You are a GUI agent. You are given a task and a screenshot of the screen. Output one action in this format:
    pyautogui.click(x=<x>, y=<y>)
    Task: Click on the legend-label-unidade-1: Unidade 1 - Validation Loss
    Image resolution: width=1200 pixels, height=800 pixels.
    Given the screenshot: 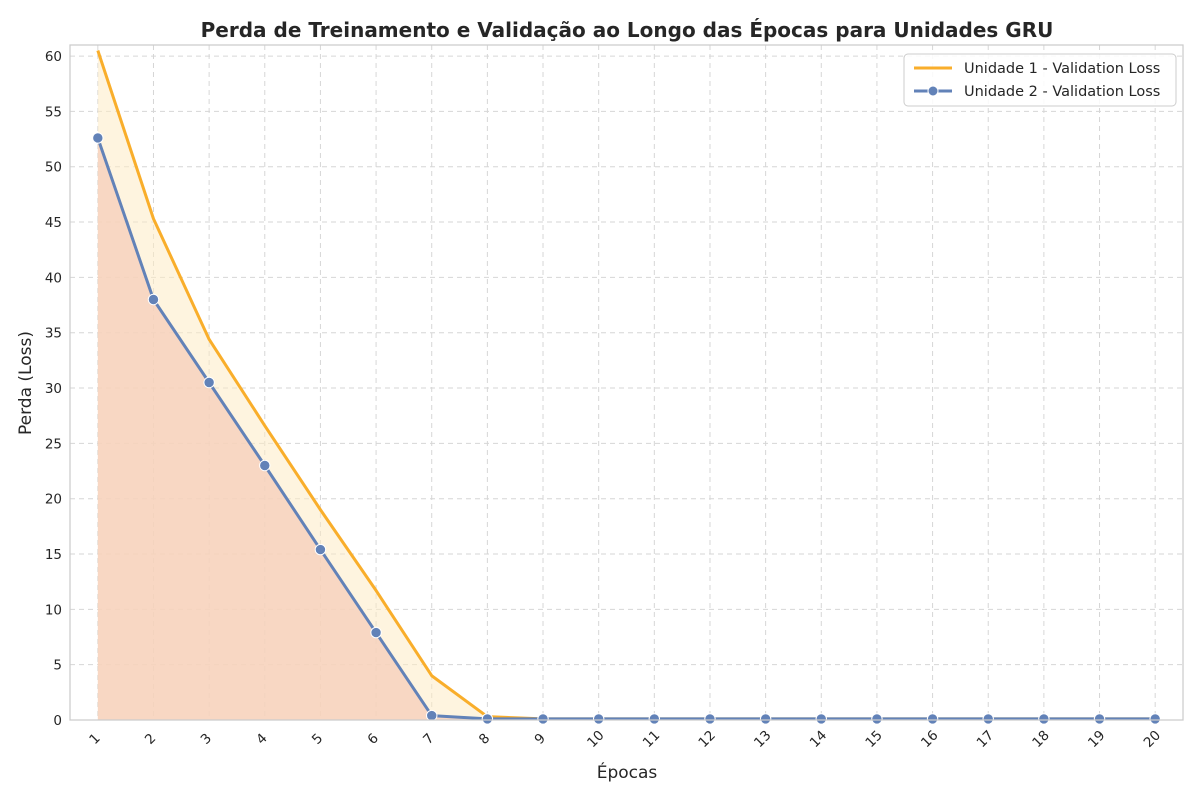 What is the action you would take?
    pyautogui.click(x=1062, y=69)
    